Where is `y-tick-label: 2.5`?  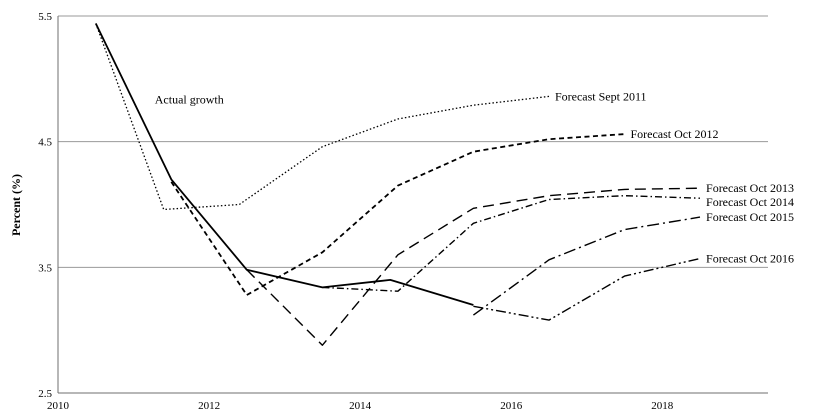
y-tick-label: 2.5 is located at coordinates (45, 394).